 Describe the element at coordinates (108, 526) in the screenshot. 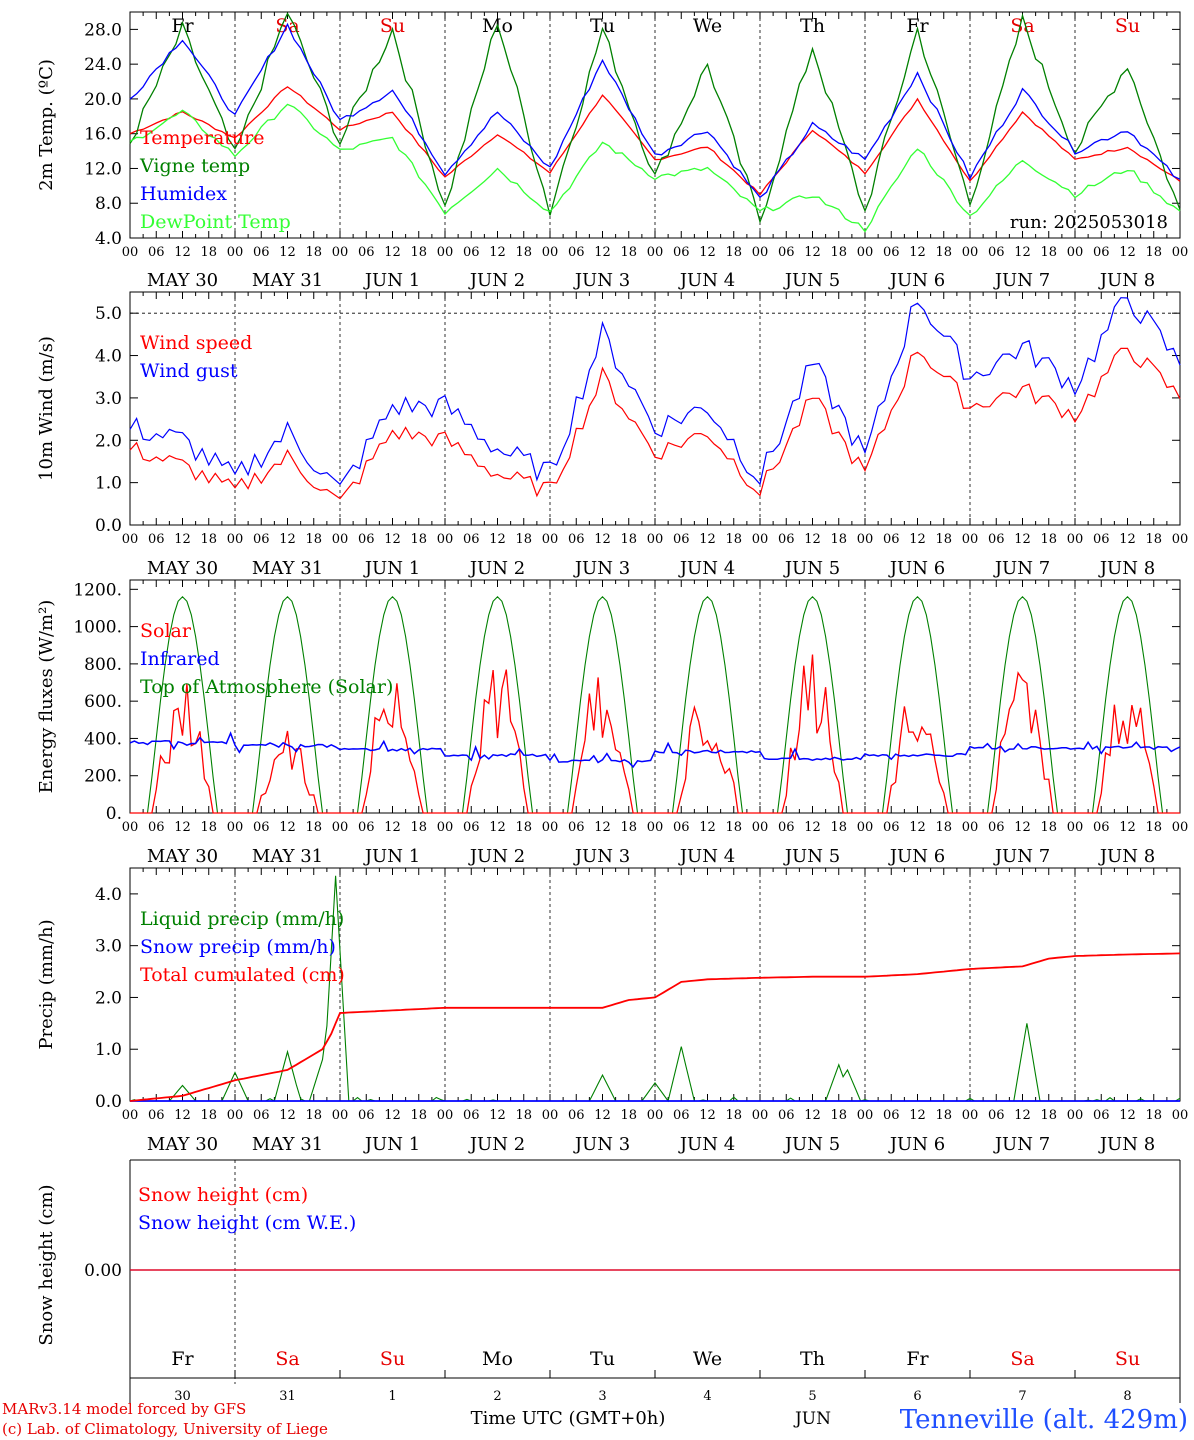

I see `y-tick-label: 0.0` at that location.